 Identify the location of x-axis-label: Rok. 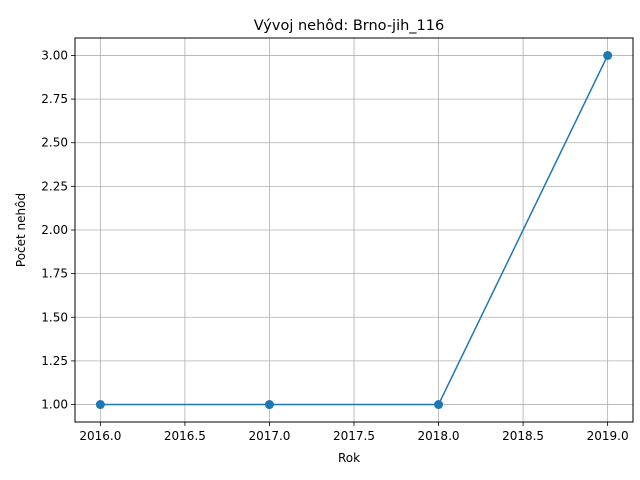
(349, 458).